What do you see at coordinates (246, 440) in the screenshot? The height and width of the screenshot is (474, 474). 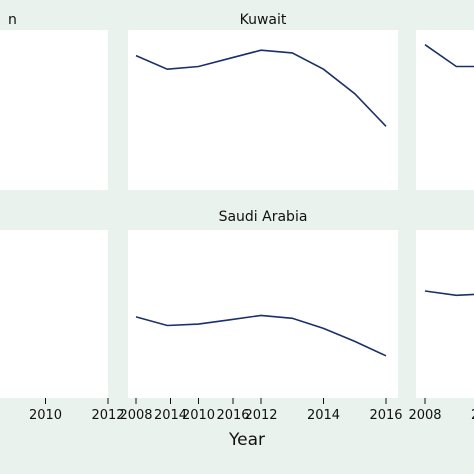 I see `x-axis-title: Year` at bounding box center [246, 440].